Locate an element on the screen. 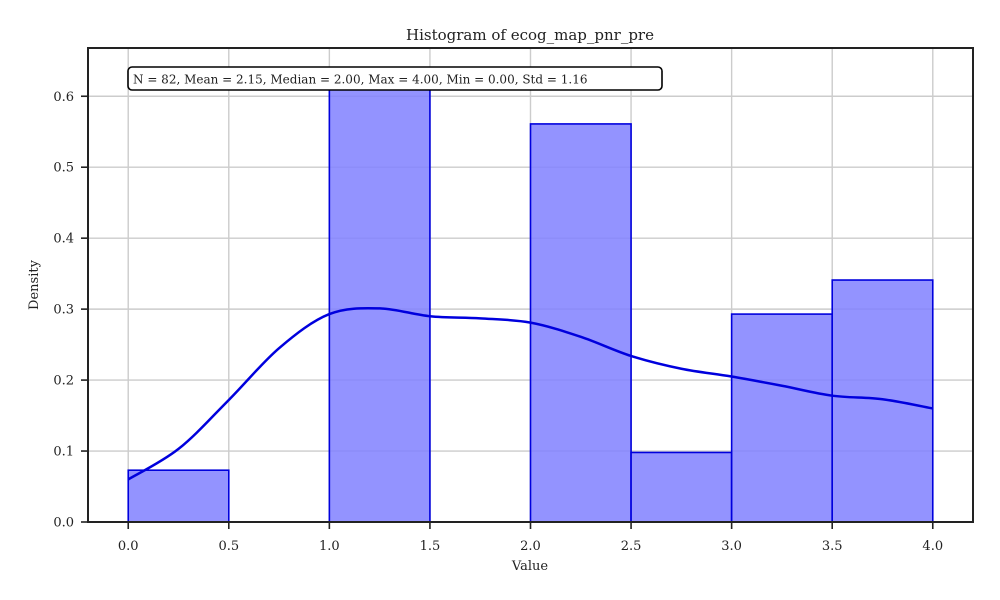 Image resolution: width=1000 pixels, height=600 pixels. chart-title: Histogram of ecog_map_pnr_pre is located at coordinates (530, 35).